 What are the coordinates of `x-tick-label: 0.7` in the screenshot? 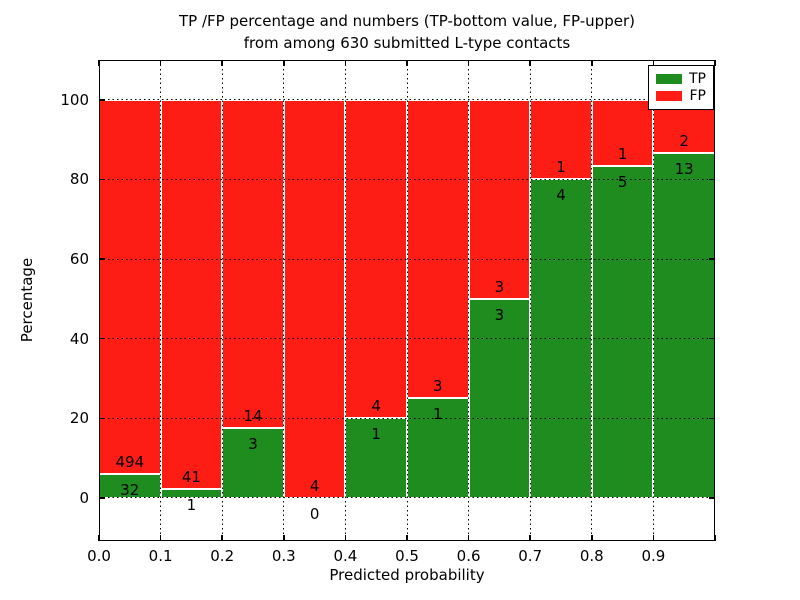 It's located at (530, 556).